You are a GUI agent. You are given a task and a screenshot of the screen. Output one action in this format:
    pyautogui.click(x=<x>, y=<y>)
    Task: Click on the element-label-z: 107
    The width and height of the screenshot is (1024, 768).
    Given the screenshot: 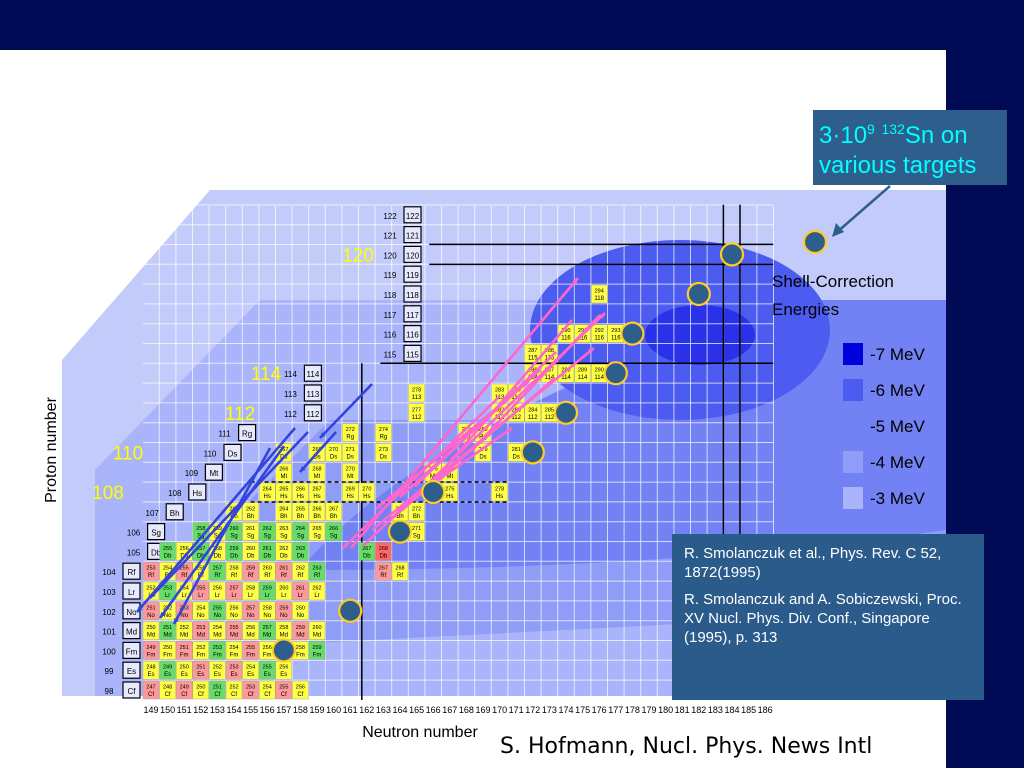 What is the action you would take?
    pyautogui.click(x=153, y=513)
    